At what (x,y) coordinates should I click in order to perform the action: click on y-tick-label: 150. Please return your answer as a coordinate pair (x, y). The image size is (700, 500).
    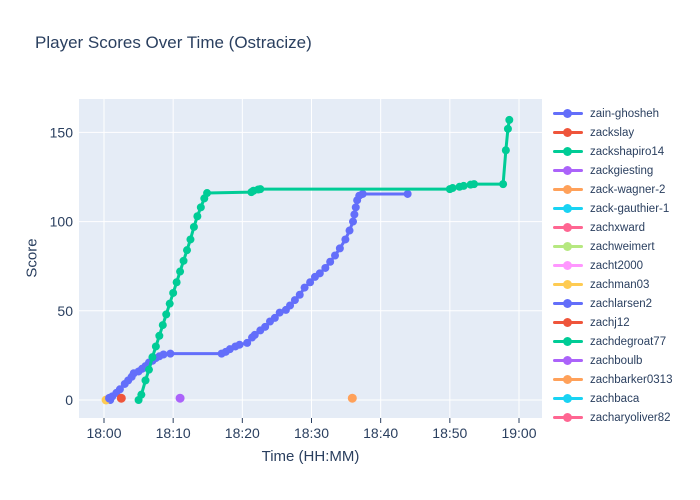
    Looking at the image, I should click on (62, 132).